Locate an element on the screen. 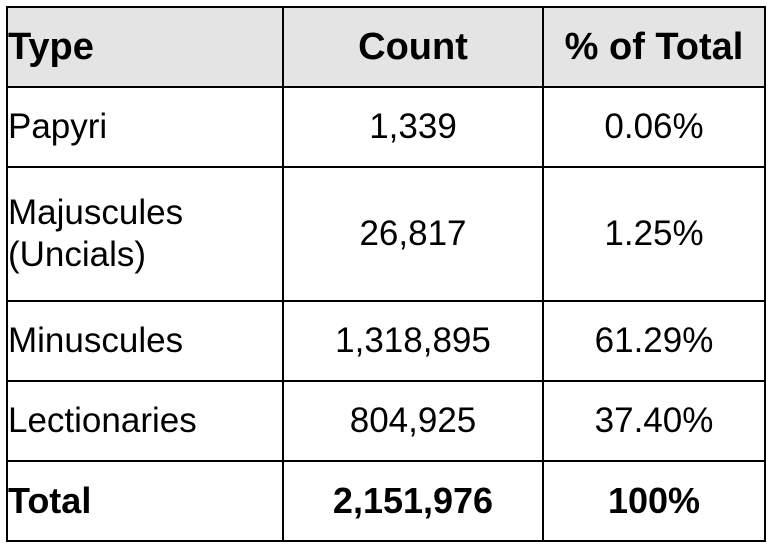 The width and height of the screenshot is (771, 557). type-cell: Minuscules is located at coordinates (145, 341).